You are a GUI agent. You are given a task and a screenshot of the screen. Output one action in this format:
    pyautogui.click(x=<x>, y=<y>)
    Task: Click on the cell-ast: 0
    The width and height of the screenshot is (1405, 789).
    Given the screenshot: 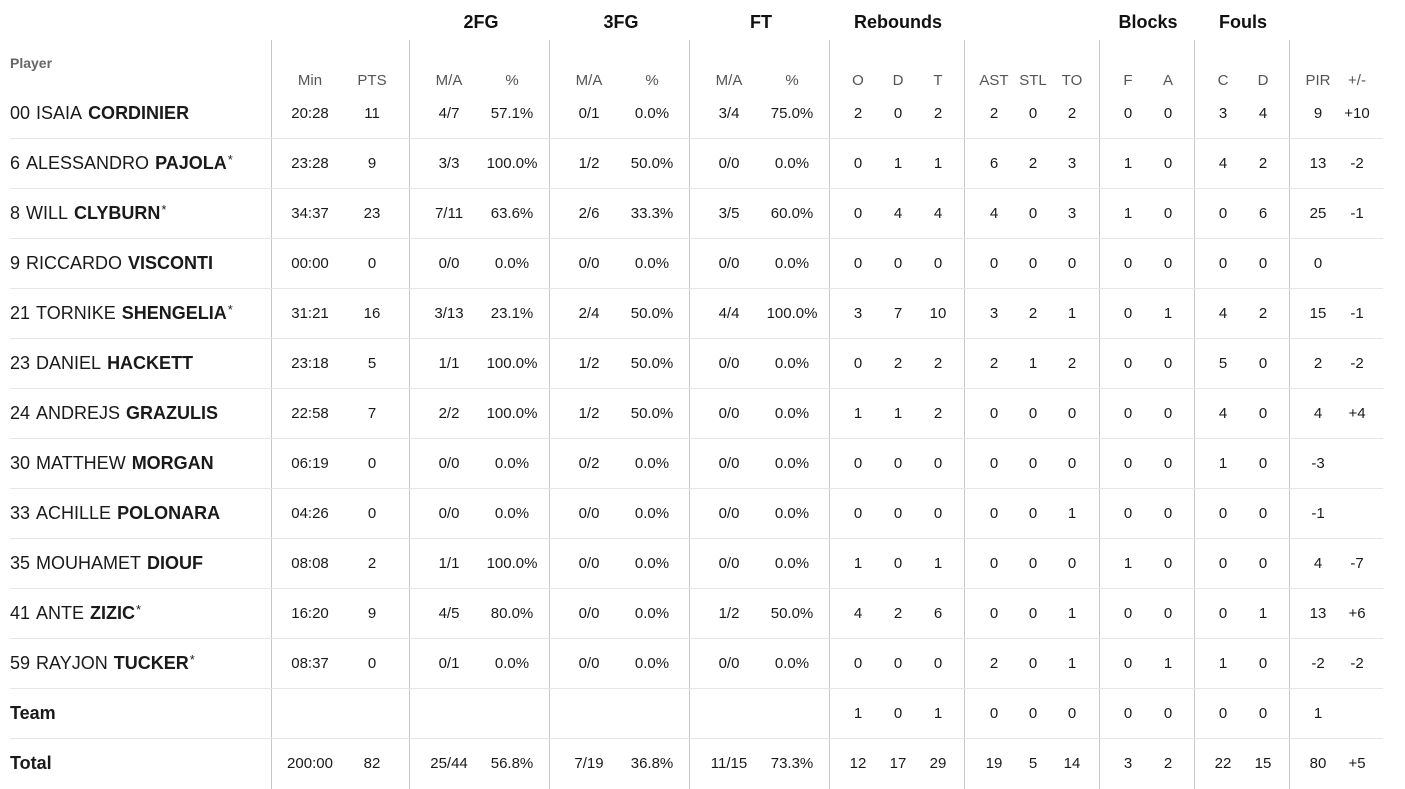 What is the action you would take?
    pyautogui.click(x=994, y=413)
    